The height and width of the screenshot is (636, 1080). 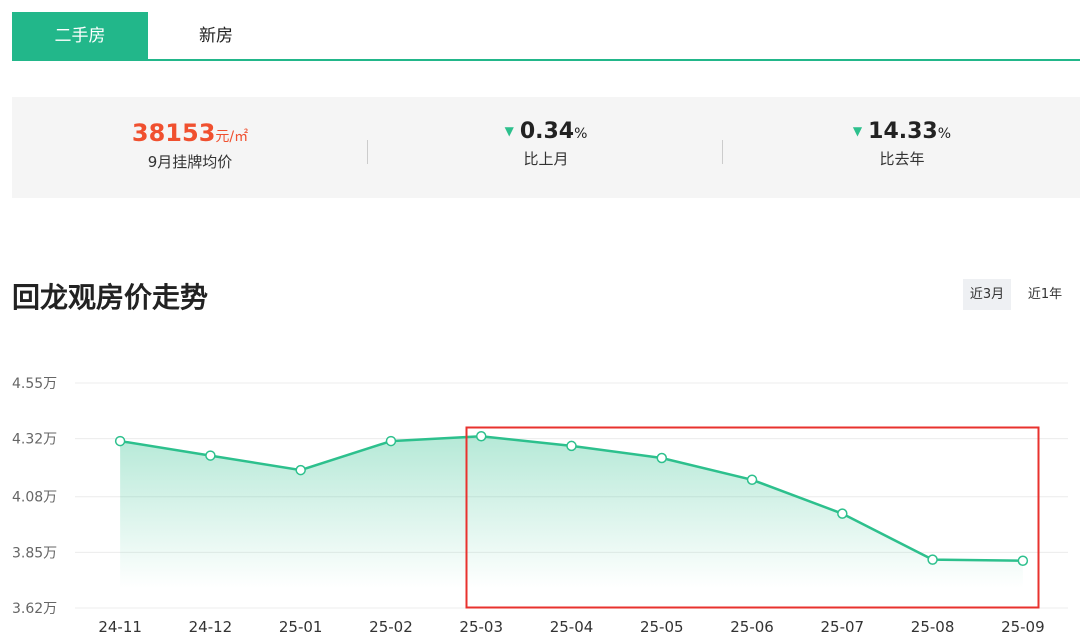 I want to click on x-tick-label: 25-02, so click(x=391, y=627).